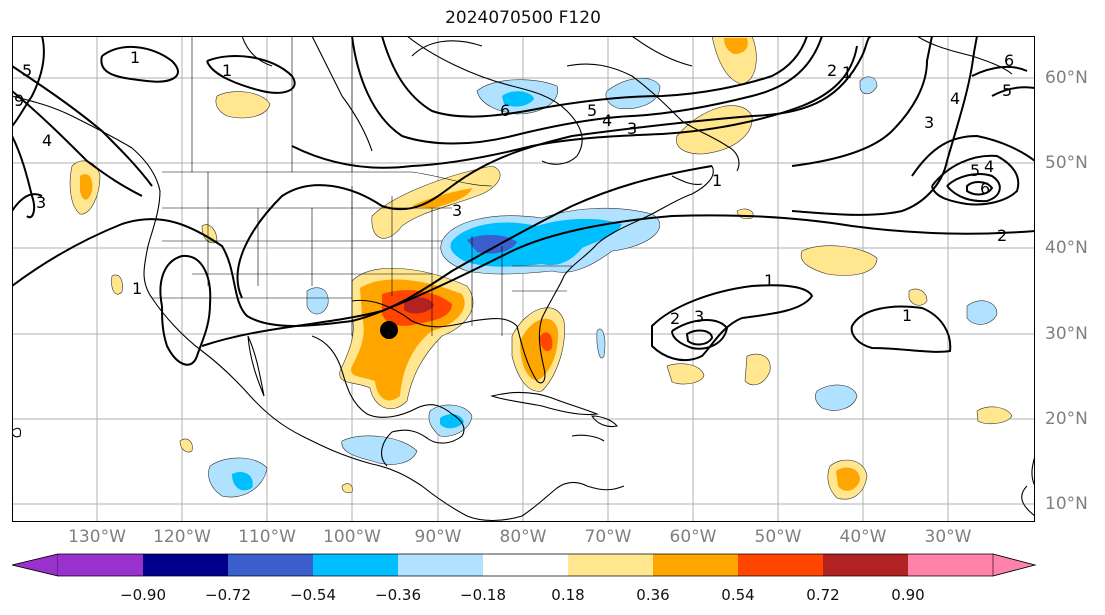 The height and width of the screenshot is (615, 1105). Describe the element at coordinates (1066, 504) in the screenshot. I see `lat-label: 10°N` at that location.